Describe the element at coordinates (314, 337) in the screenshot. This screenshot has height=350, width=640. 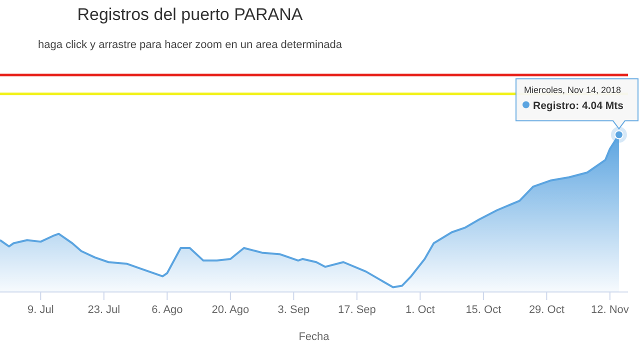
I see `x-axis-title: Fecha` at that location.